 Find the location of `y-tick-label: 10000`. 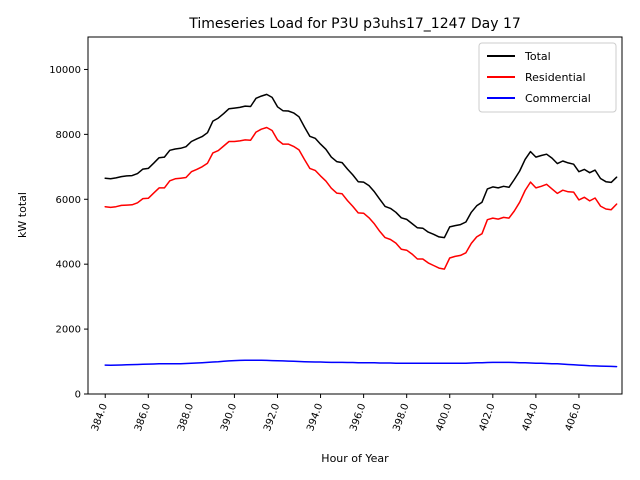

y-tick-label: 10000 is located at coordinates (65, 70).